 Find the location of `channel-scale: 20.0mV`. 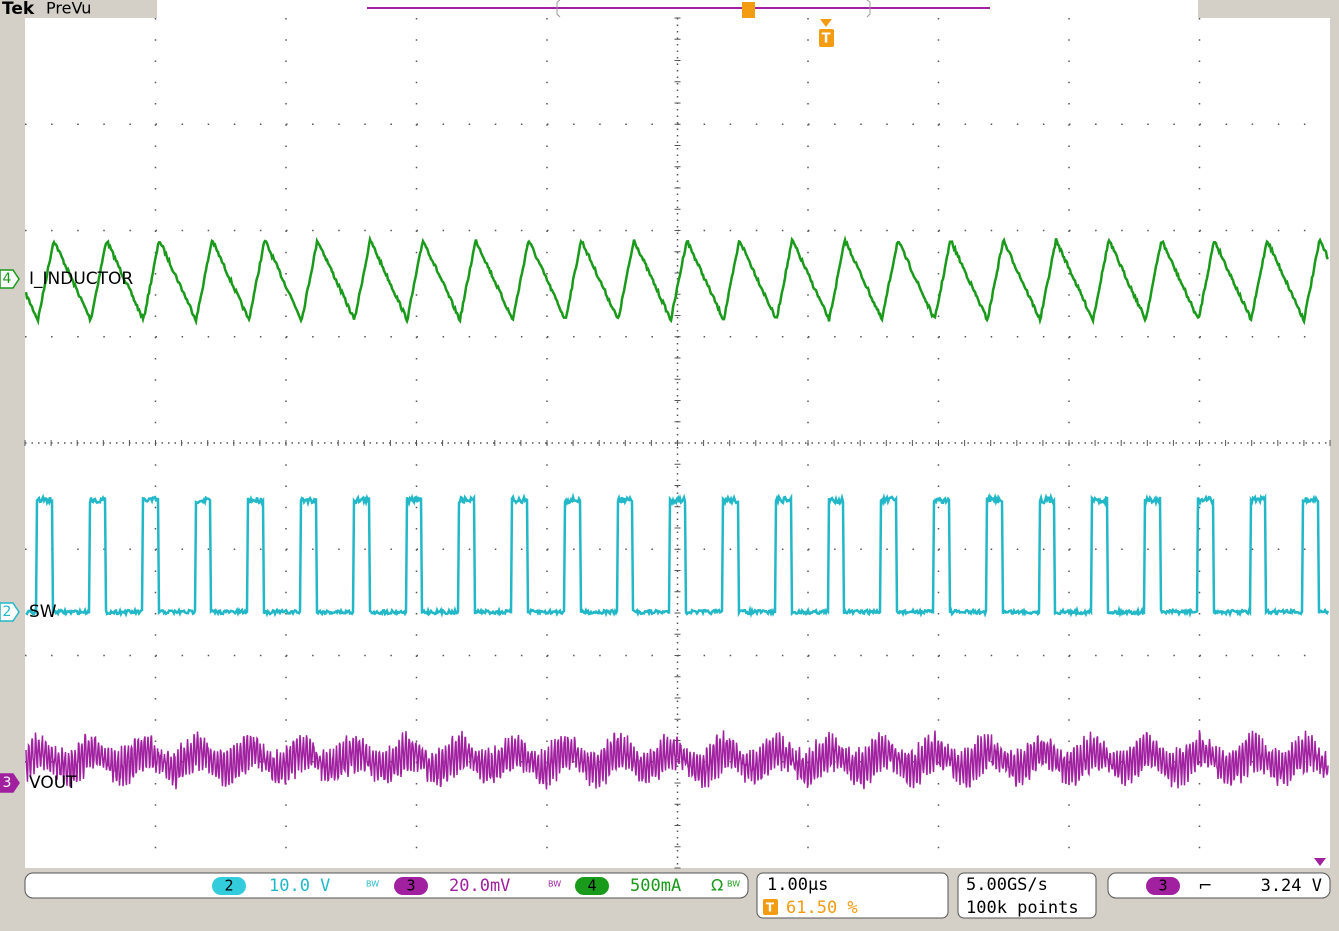

channel-scale: 20.0mV is located at coordinates (479, 886).